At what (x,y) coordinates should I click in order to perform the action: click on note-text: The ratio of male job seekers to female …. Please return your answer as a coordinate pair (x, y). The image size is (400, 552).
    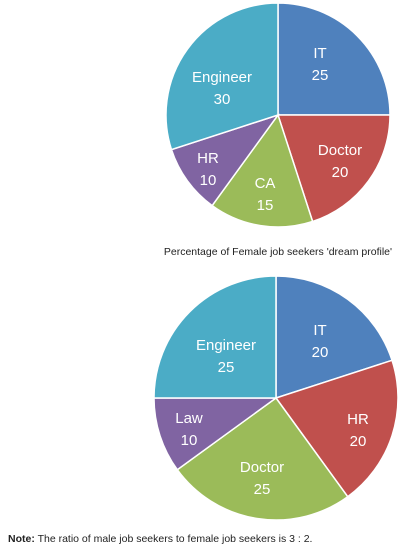
    Looking at the image, I should click on (173, 539).